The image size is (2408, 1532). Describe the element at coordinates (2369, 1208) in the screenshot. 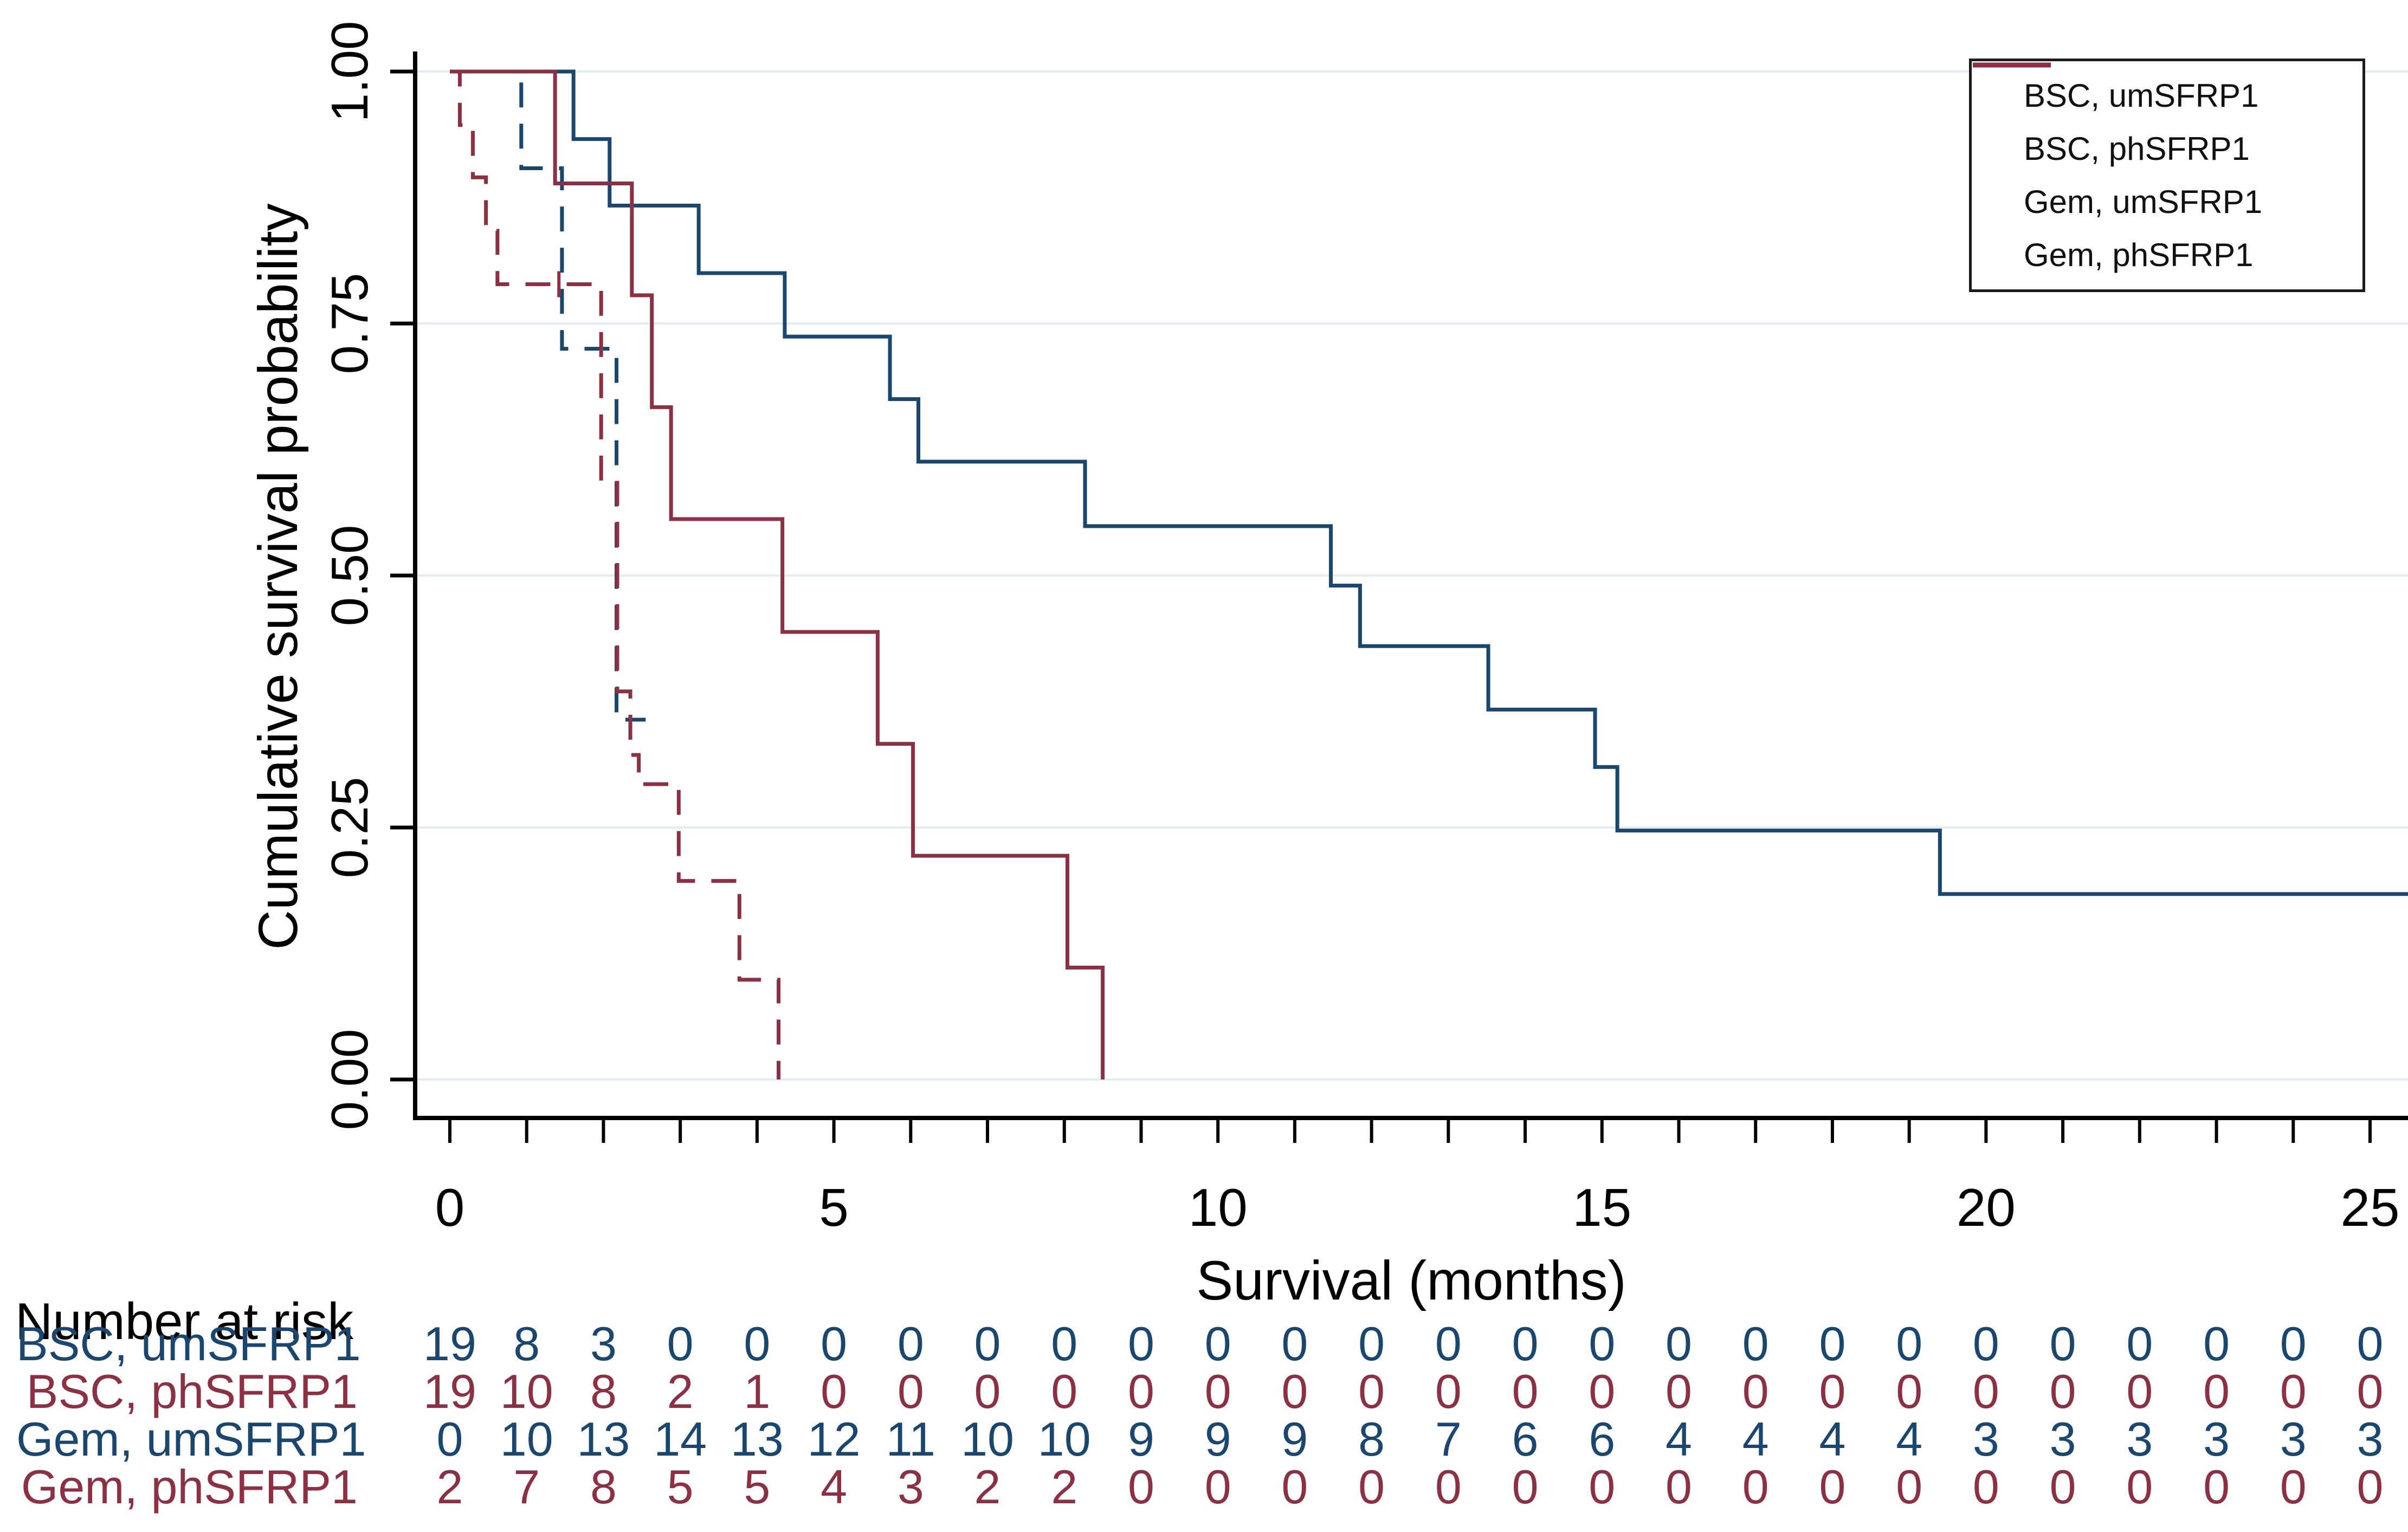

I see `x-tick-label: 25` at that location.